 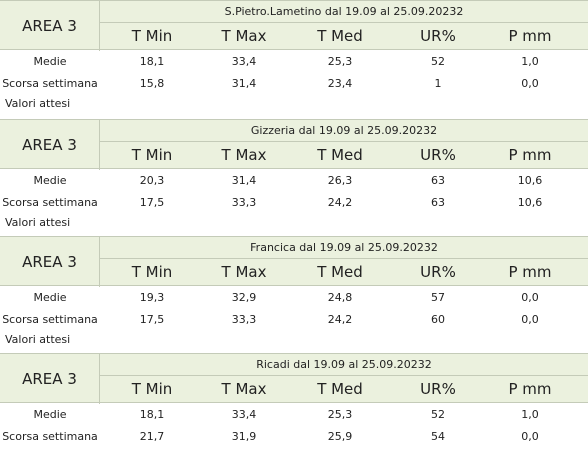 What do you see at coordinates (294, 144) in the screenshot?
I see `header-band: AREA 3 Gizzeria dal 19.09 al 25.09.20232` at bounding box center [294, 144].